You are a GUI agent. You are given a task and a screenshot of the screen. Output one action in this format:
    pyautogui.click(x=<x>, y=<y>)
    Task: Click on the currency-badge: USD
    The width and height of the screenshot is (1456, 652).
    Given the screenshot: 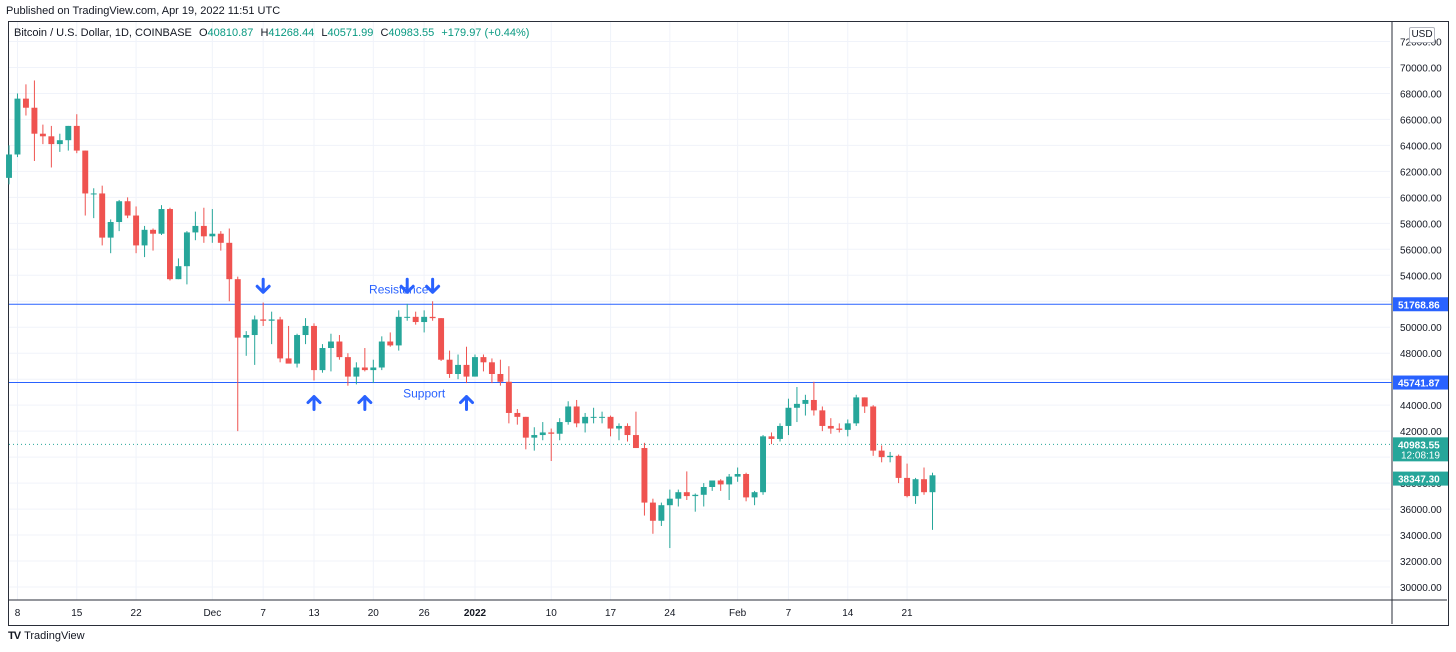 What is the action you would take?
    pyautogui.click(x=1422, y=35)
    